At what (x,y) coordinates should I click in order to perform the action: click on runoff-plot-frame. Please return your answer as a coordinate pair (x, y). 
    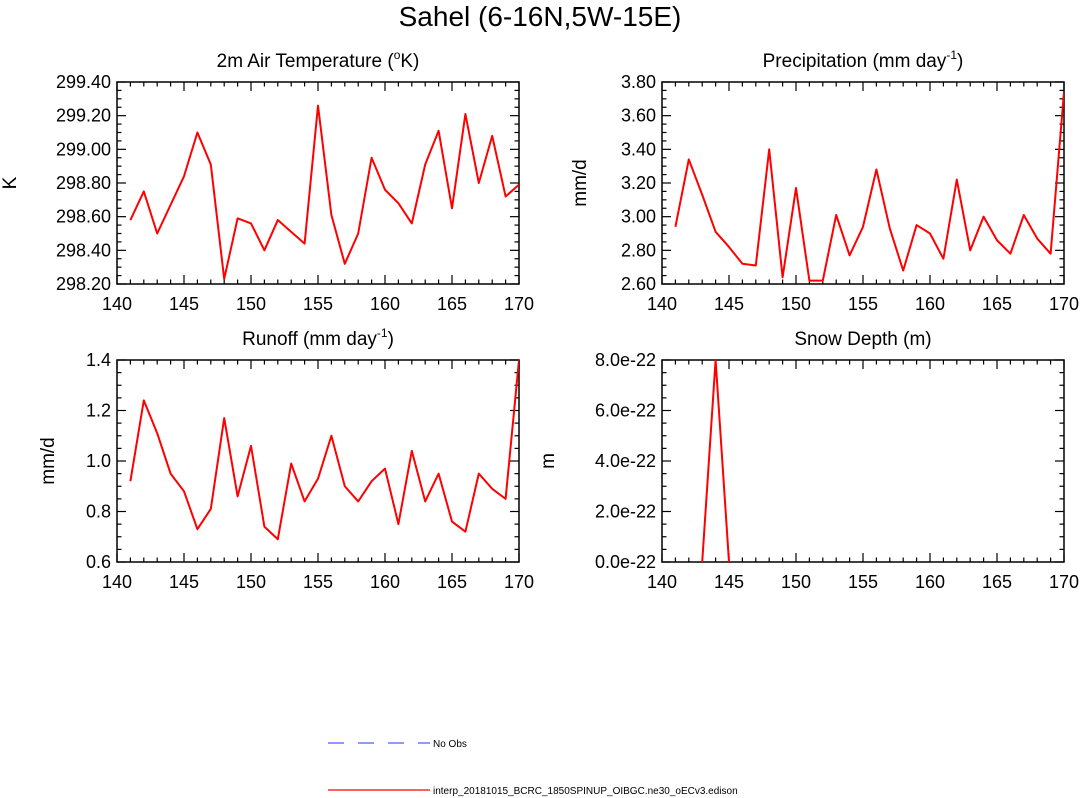
    Looking at the image, I should click on (318, 461).